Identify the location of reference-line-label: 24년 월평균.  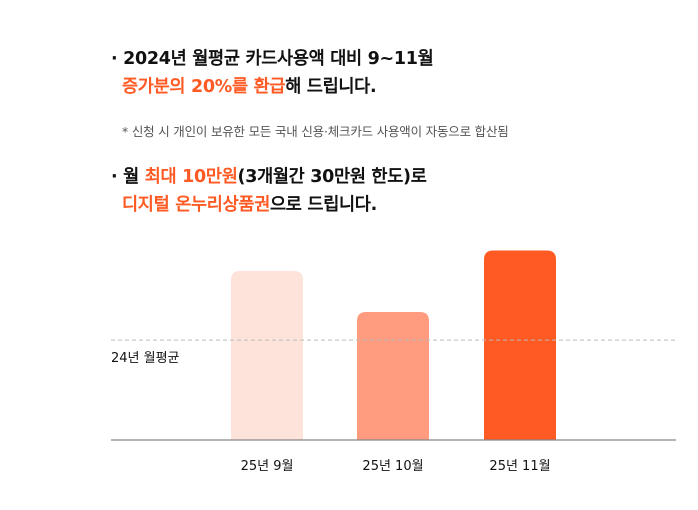
(145, 358).